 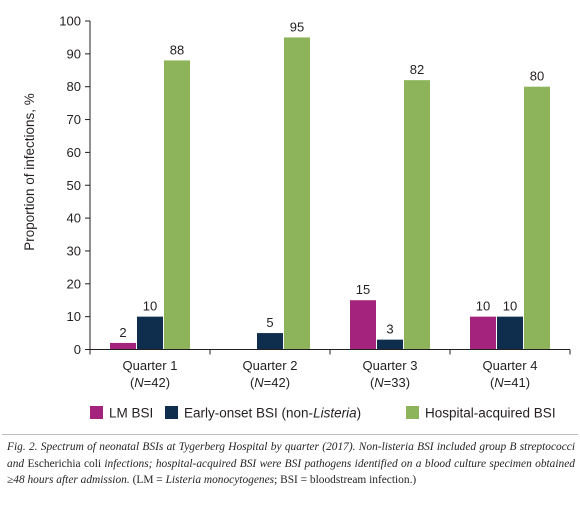 I want to click on bar-value-label: 2, so click(x=122, y=332).